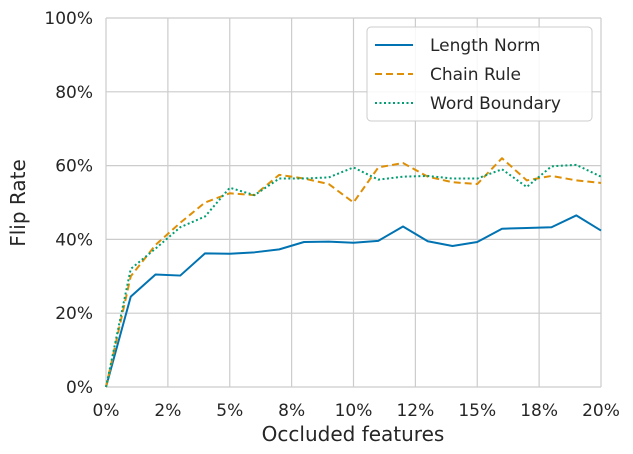  I want to click on legend-label: Word Boundary, so click(495, 104).